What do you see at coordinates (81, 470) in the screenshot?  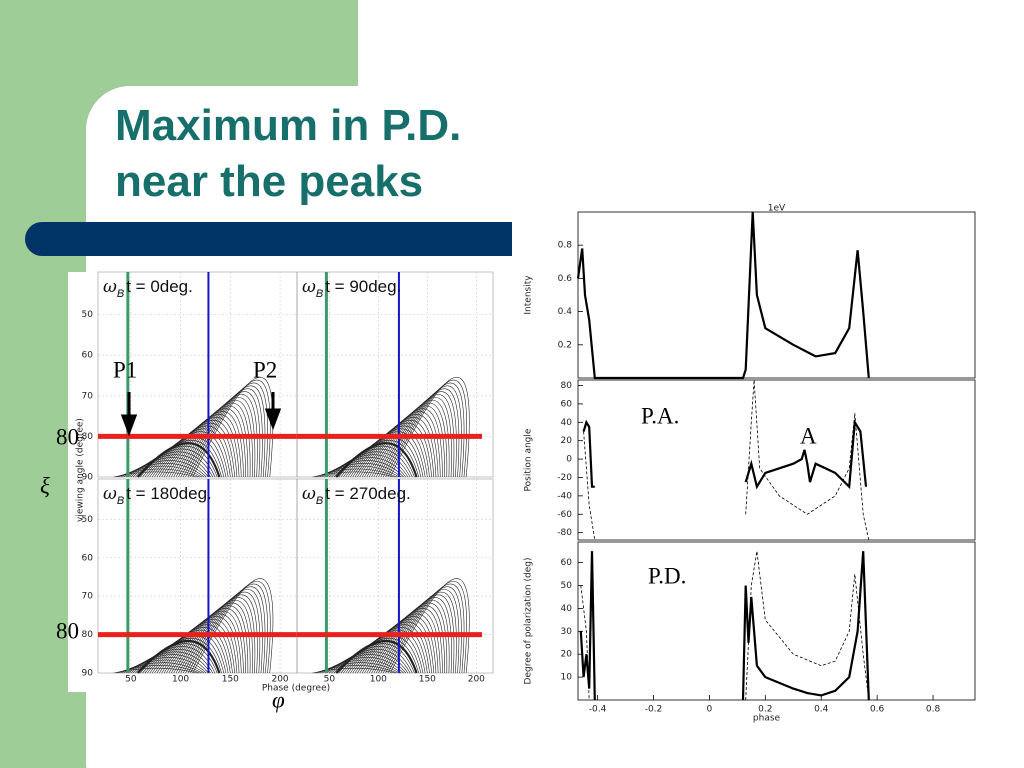 I see `y-axis-label: viewing angle (degree)` at bounding box center [81, 470].